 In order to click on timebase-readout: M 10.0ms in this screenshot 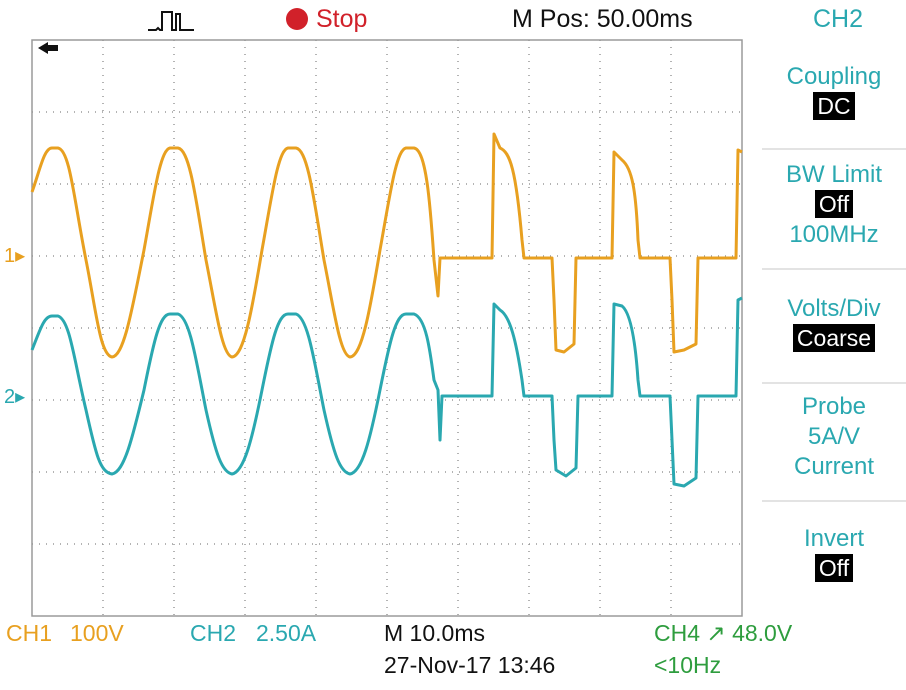, I will do `click(434, 633)`.